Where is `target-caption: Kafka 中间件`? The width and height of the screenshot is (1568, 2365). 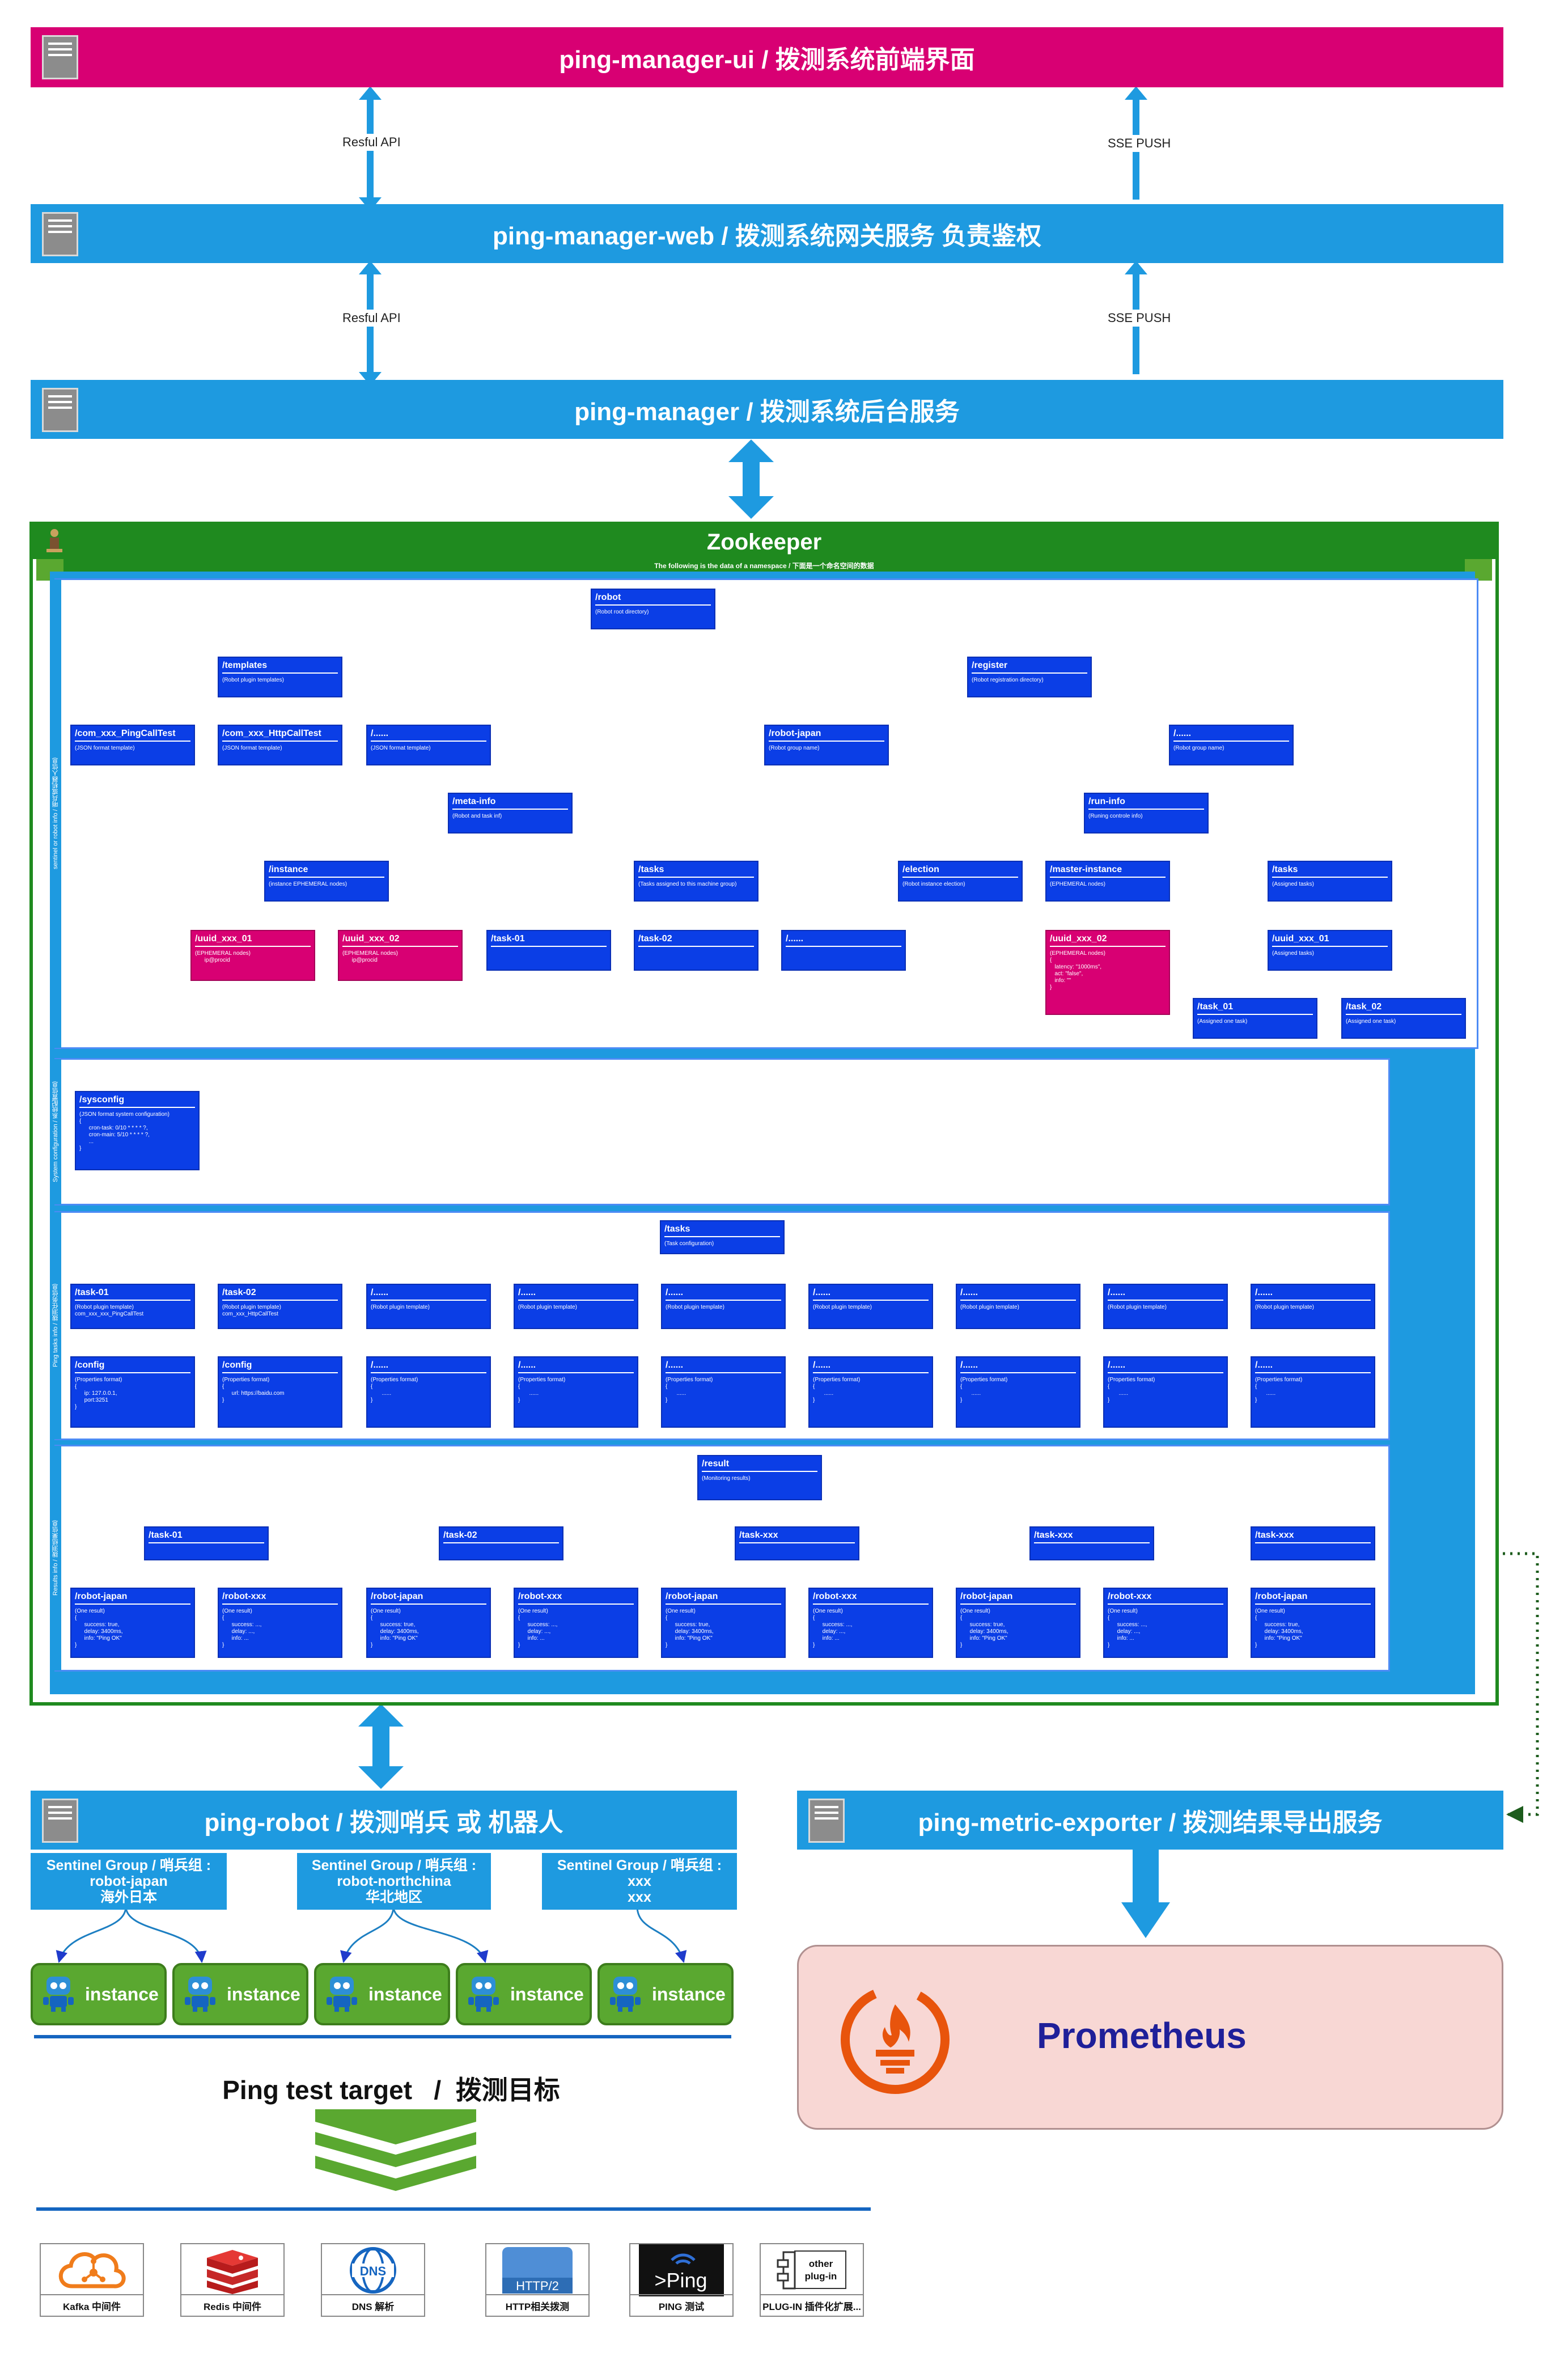
target-caption: Kafka 中间件 is located at coordinates (92, 2305).